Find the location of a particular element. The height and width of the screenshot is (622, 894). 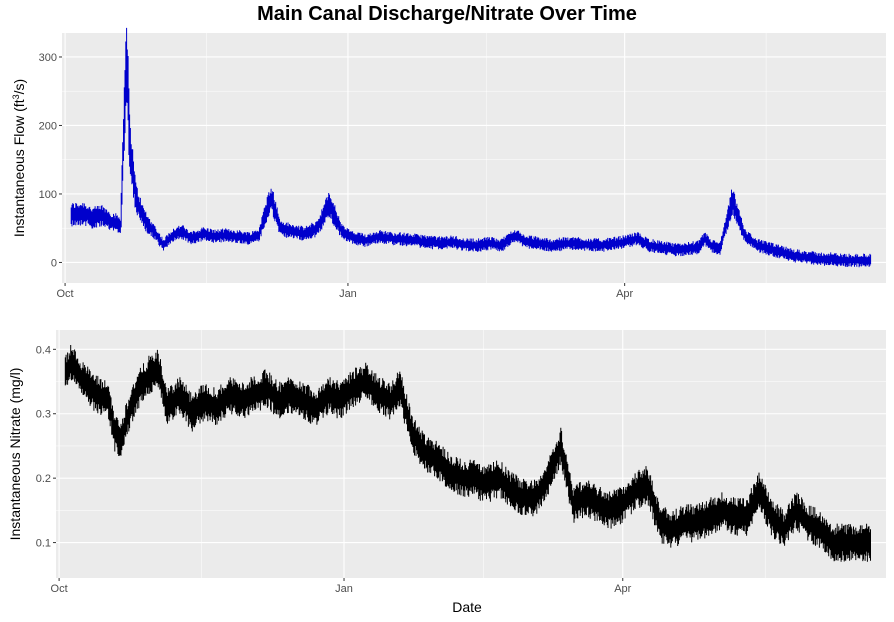

y-tick-label: 200 is located at coordinates (48, 126).